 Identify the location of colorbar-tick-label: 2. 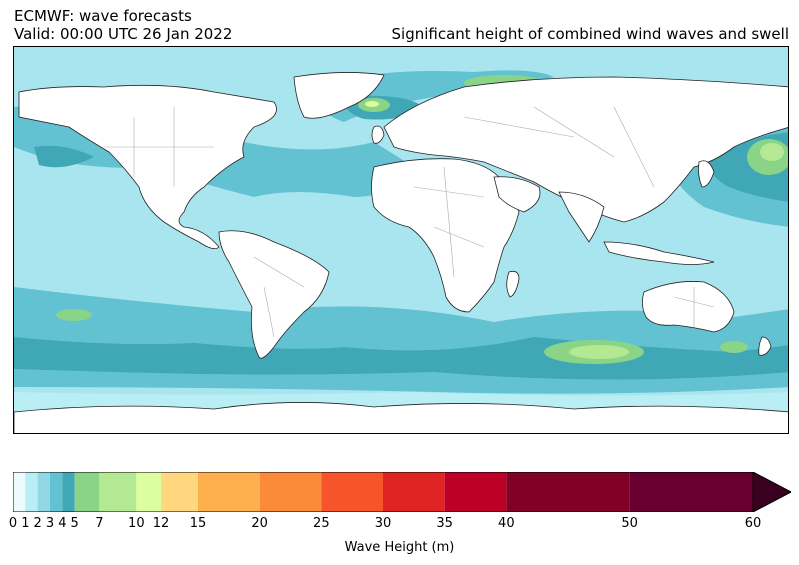
(37, 523).